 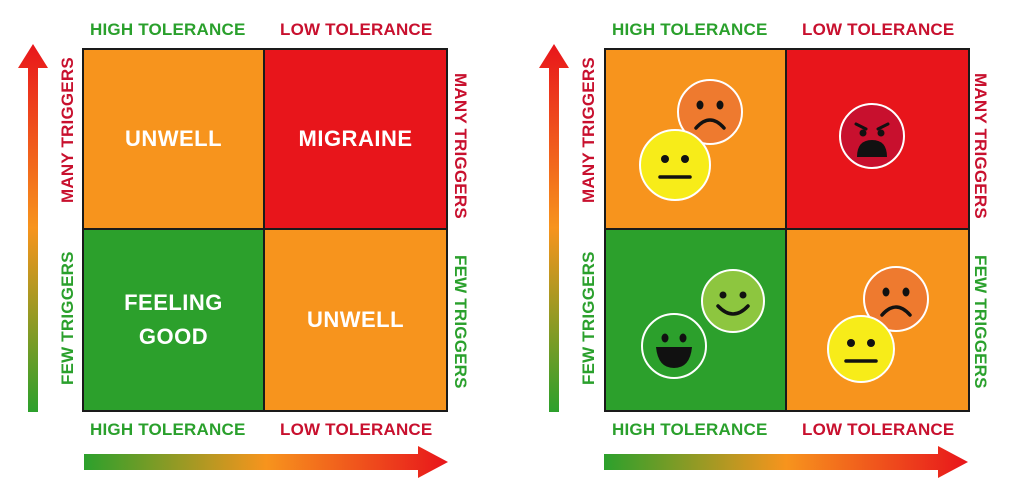 I want to click on big-smile-face-icon, so click(x=674, y=346).